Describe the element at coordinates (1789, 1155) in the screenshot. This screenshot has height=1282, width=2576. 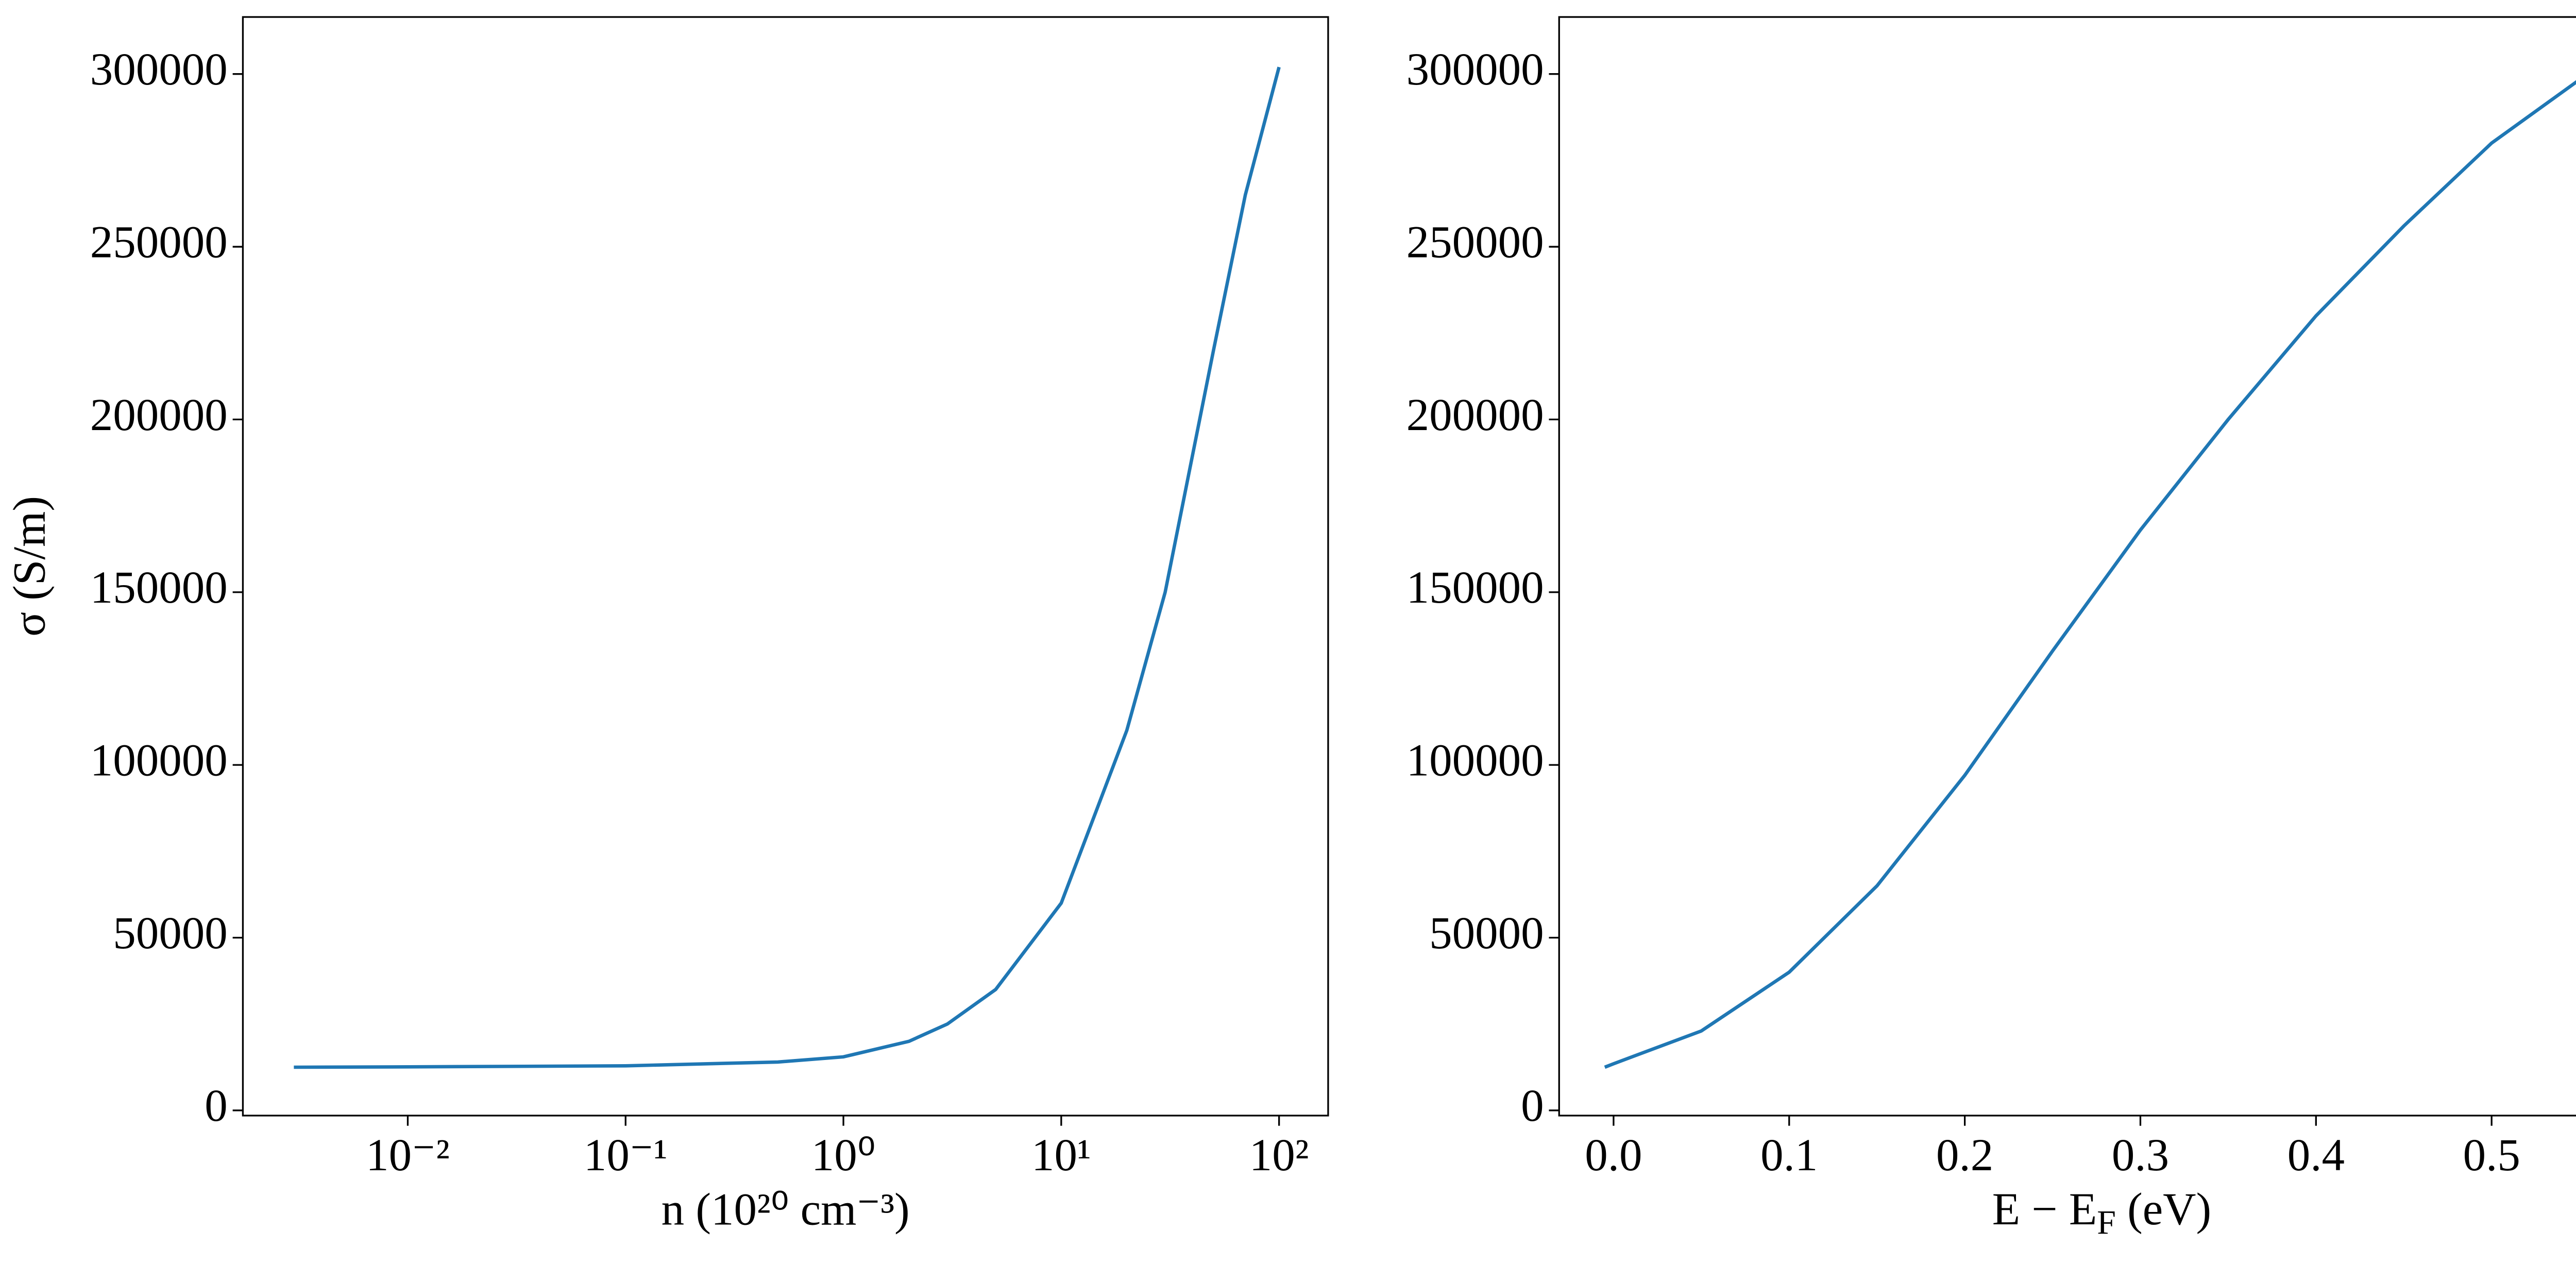
I see `x-tick-label: 0.1` at that location.